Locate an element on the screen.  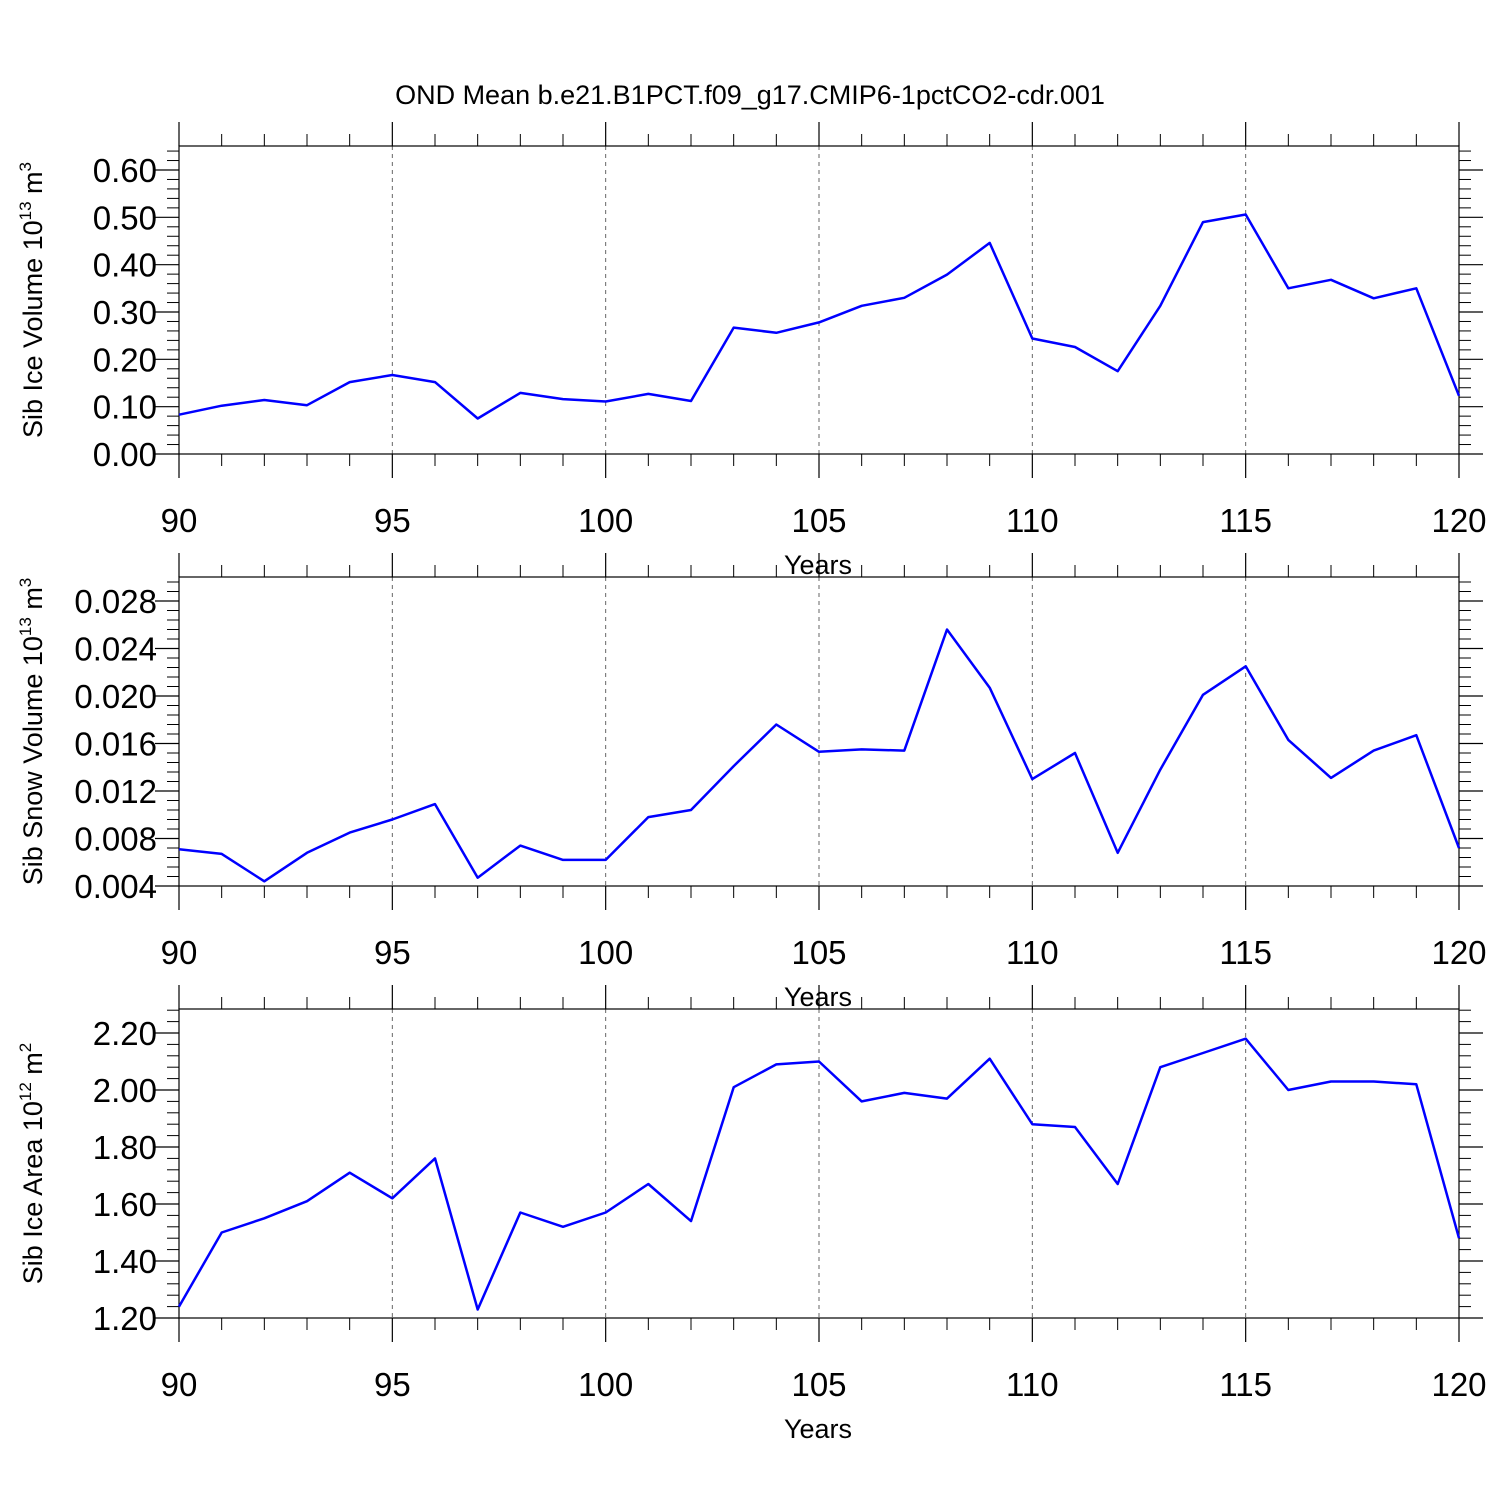
y-tick-label: 0.016 is located at coordinates (115, 744).